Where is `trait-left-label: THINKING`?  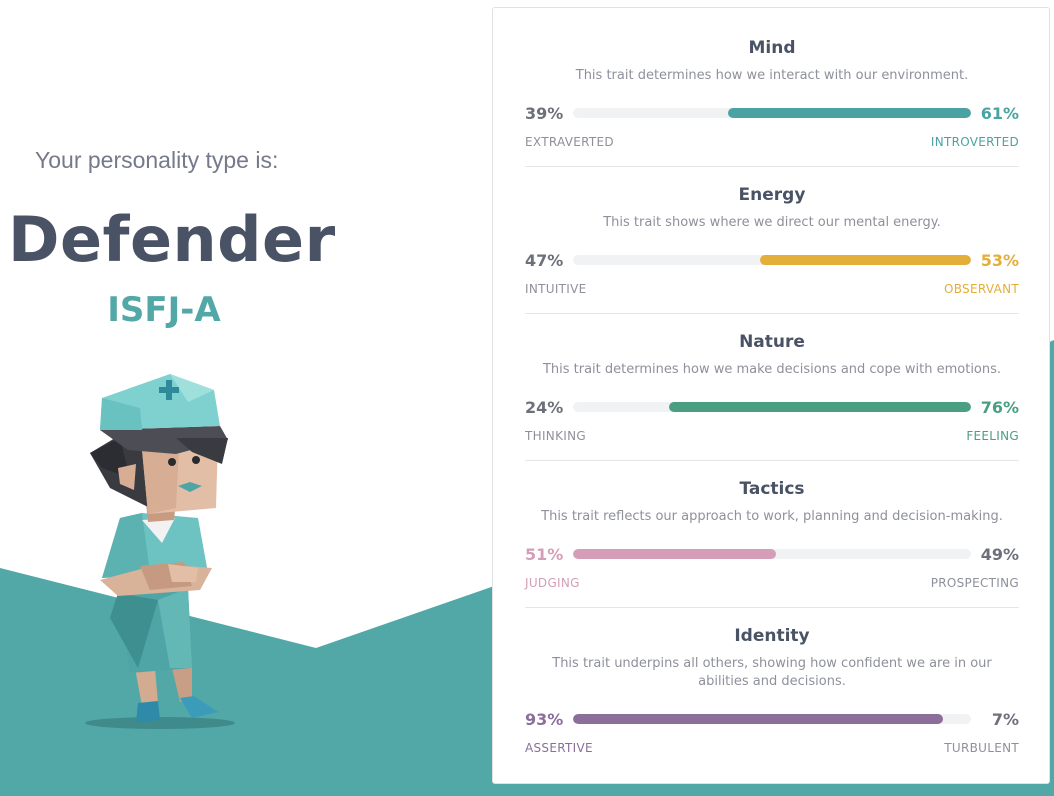 trait-left-label: THINKING is located at coordinates (555, 436).